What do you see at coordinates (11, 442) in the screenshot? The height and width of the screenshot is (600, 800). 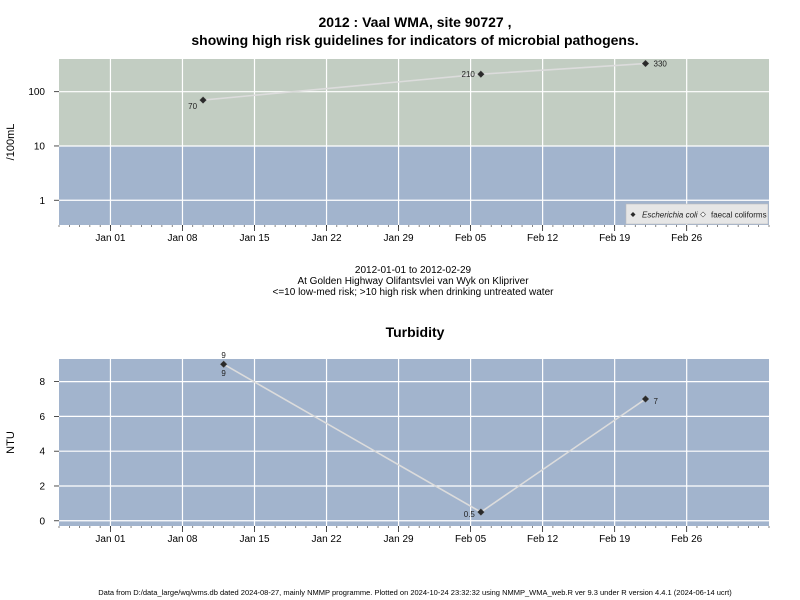 I see `y-axis-label: NTU` at bounding box center [11, 442].